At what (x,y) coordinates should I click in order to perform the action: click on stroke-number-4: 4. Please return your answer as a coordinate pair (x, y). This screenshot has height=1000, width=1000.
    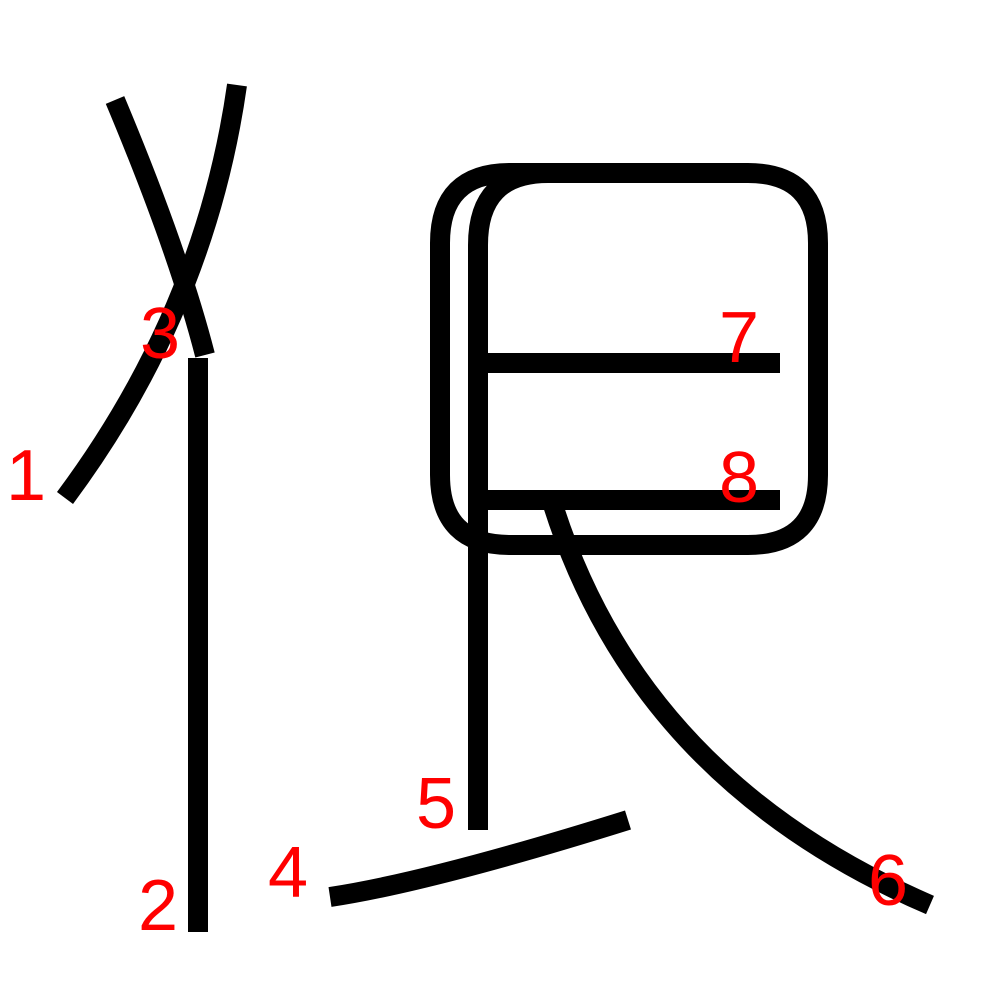
    Looking at the image, I should click on (288, 873).